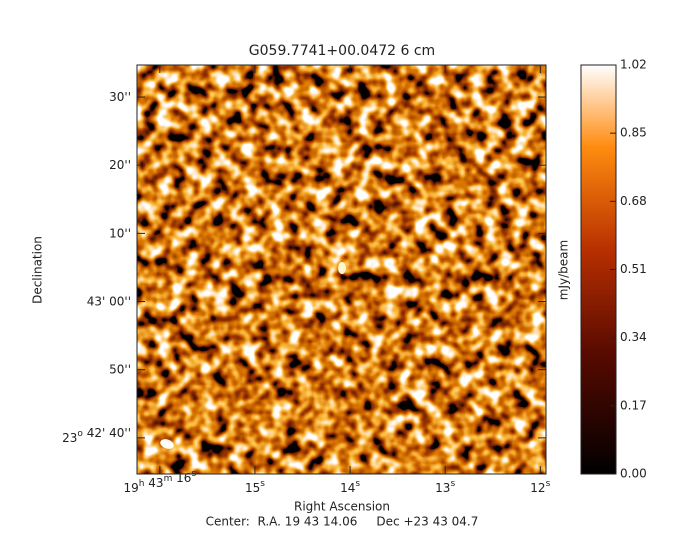 This screenshot has width=684, height=544. I want to click on colorbar-tick-label: 0.68, so click(633, 201).